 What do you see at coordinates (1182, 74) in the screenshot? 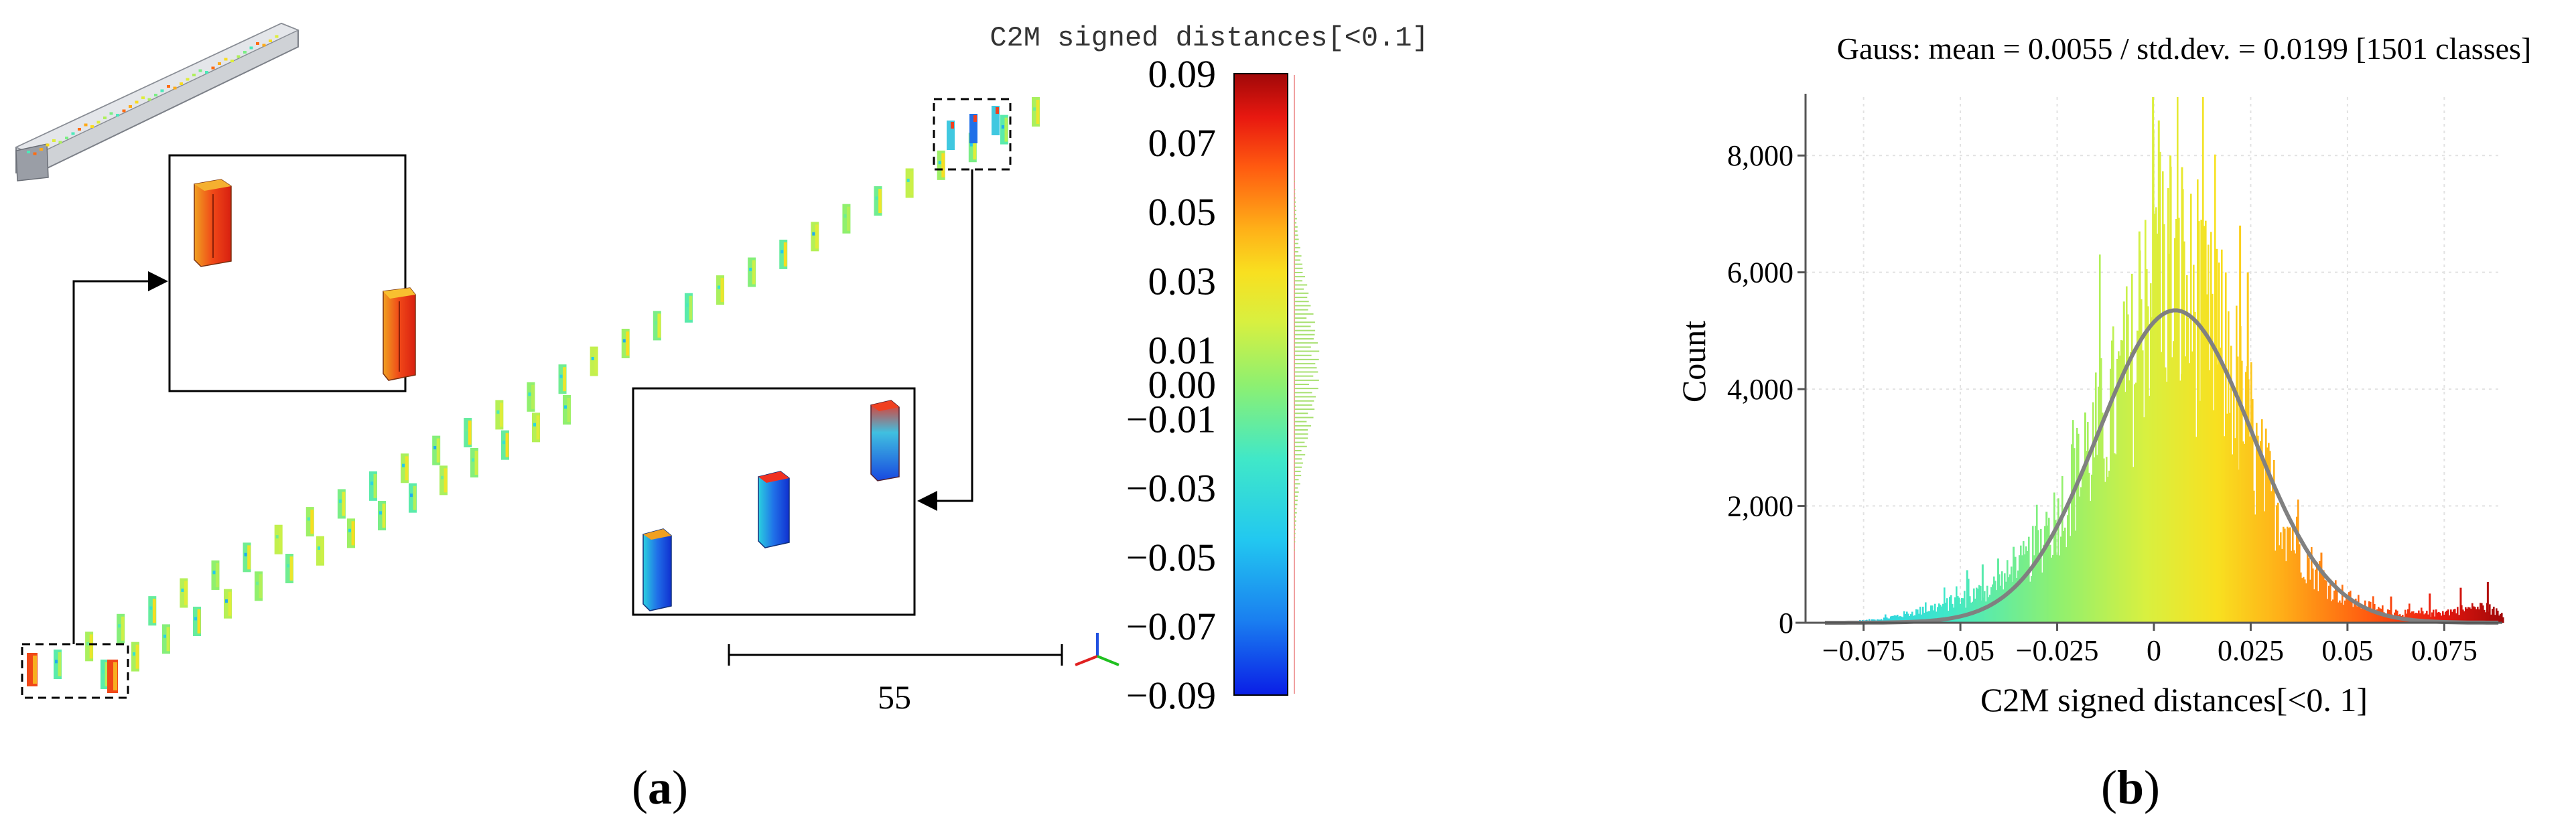
I see `colorbar-tick-label: 0.09` at bounding box center [1182, 74].